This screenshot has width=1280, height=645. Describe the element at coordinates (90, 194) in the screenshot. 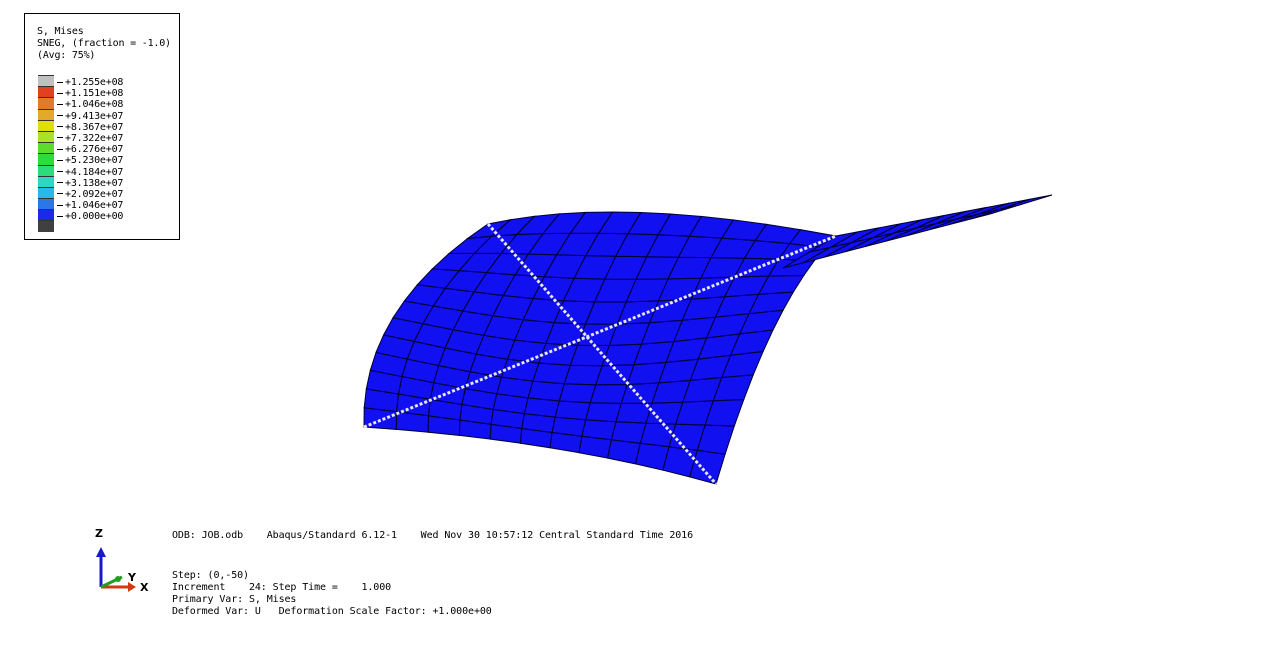

I see `legend-label: +2.092e+07` at that location.